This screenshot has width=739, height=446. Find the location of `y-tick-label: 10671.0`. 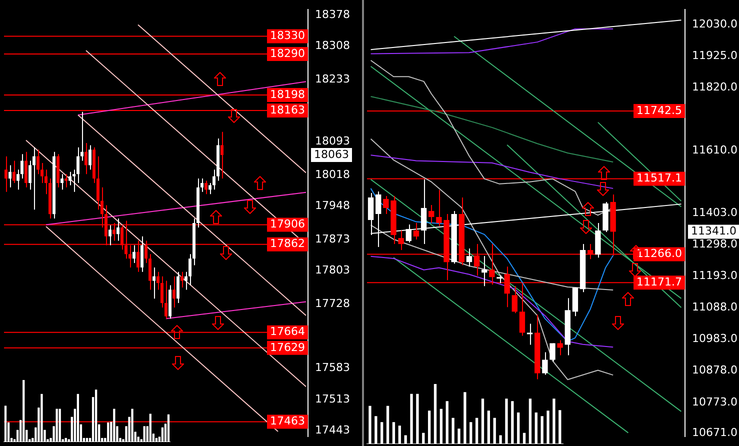

y-tick-label: 10671.0 is located at coordinates (715, 432).